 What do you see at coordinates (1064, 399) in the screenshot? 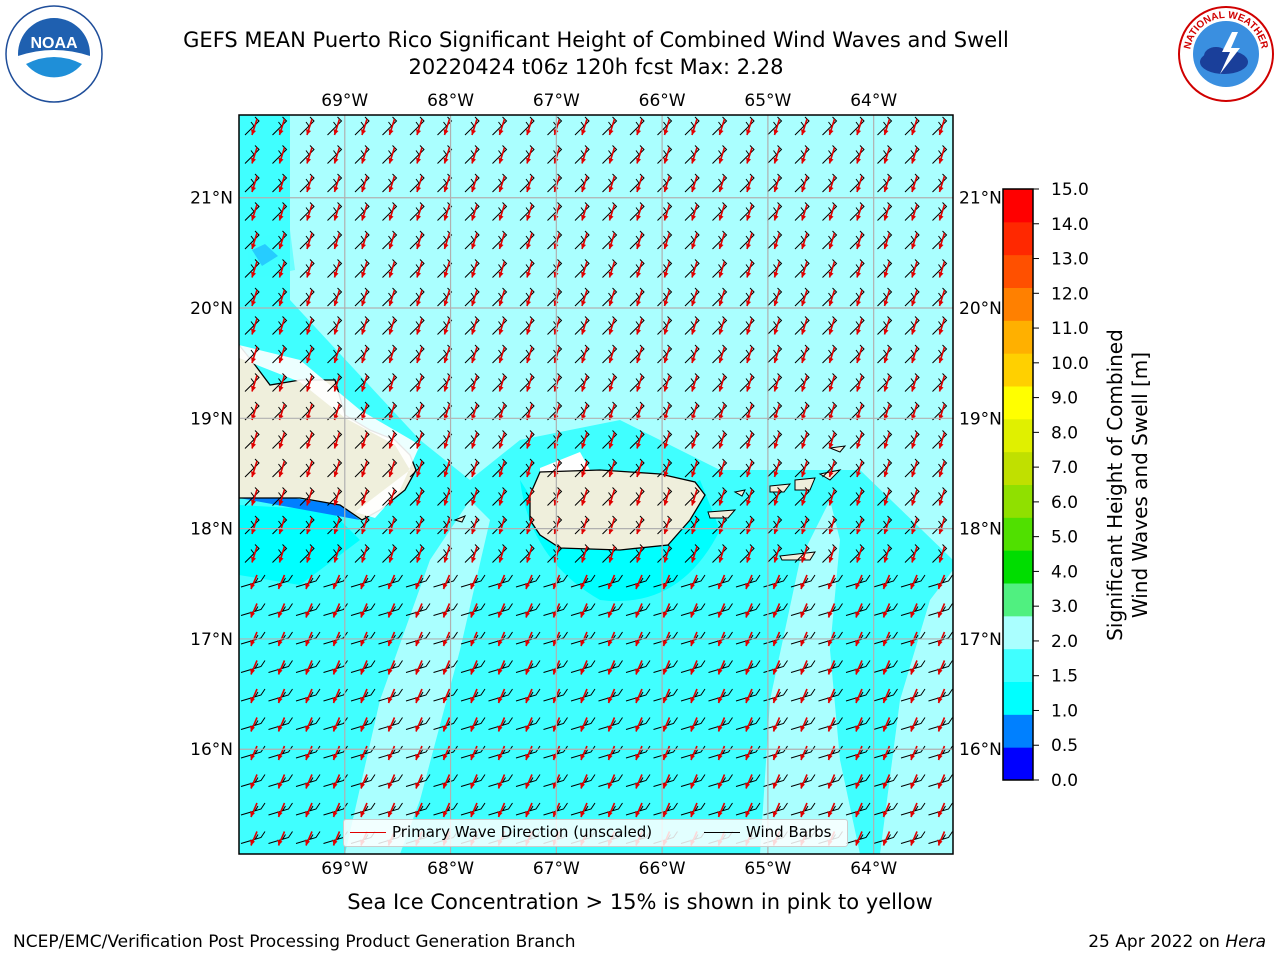
I see `colorbar-tick-label: 9.0` at bounding box center [1064, 399].